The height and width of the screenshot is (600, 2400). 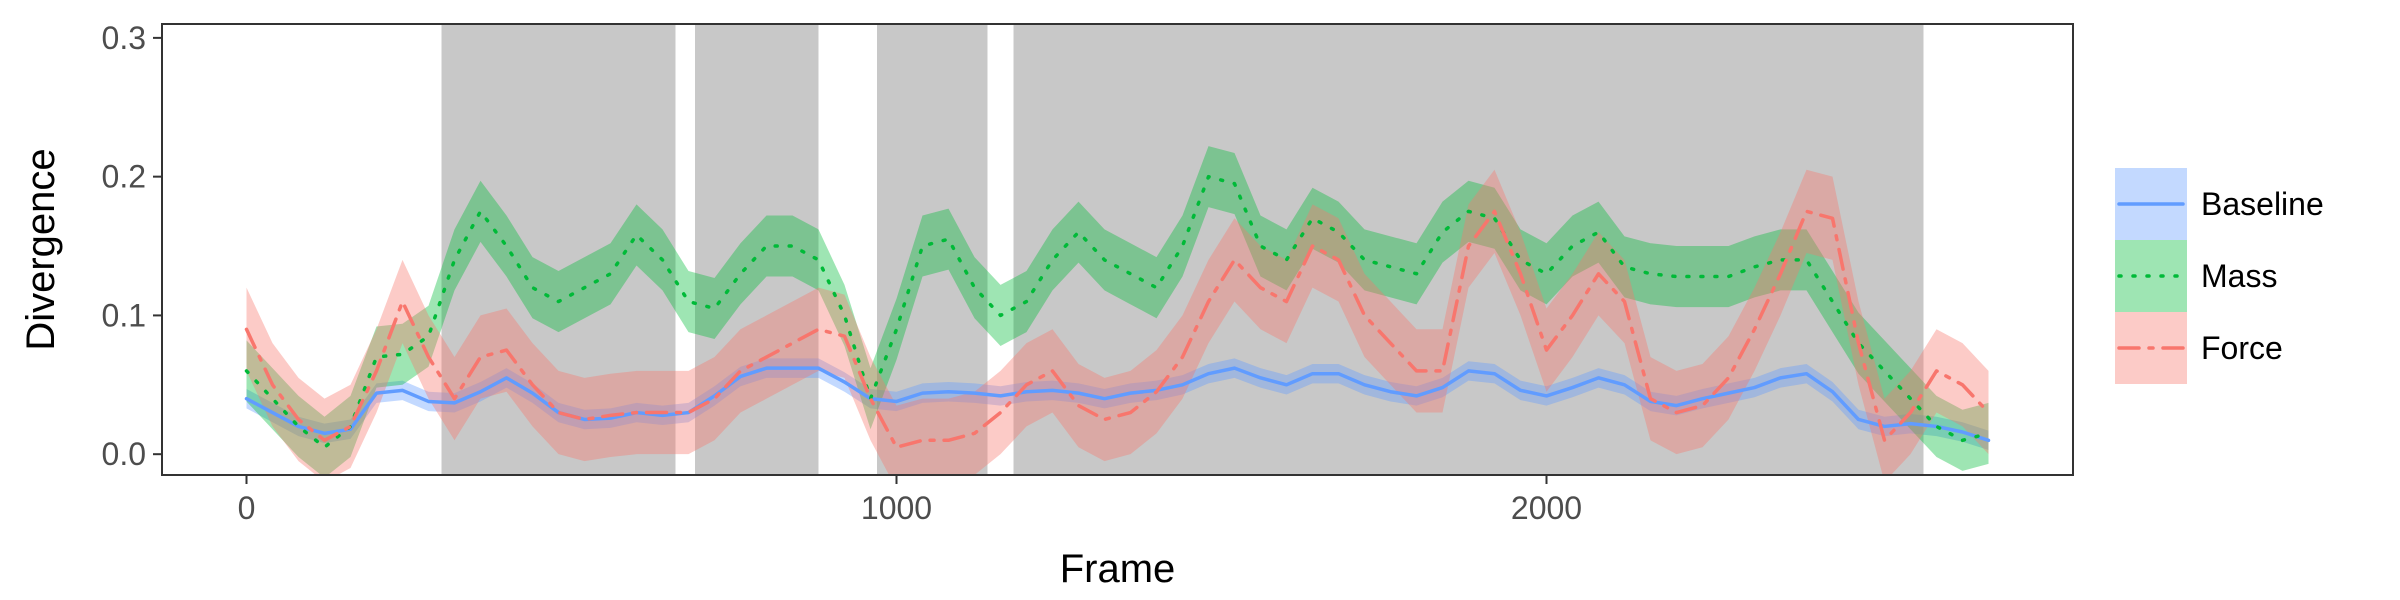 What do you see at coordinates (124, 315) in the screenshot?
I see `y-tick-label-1: 0.1` at bounding box center [124, 315].